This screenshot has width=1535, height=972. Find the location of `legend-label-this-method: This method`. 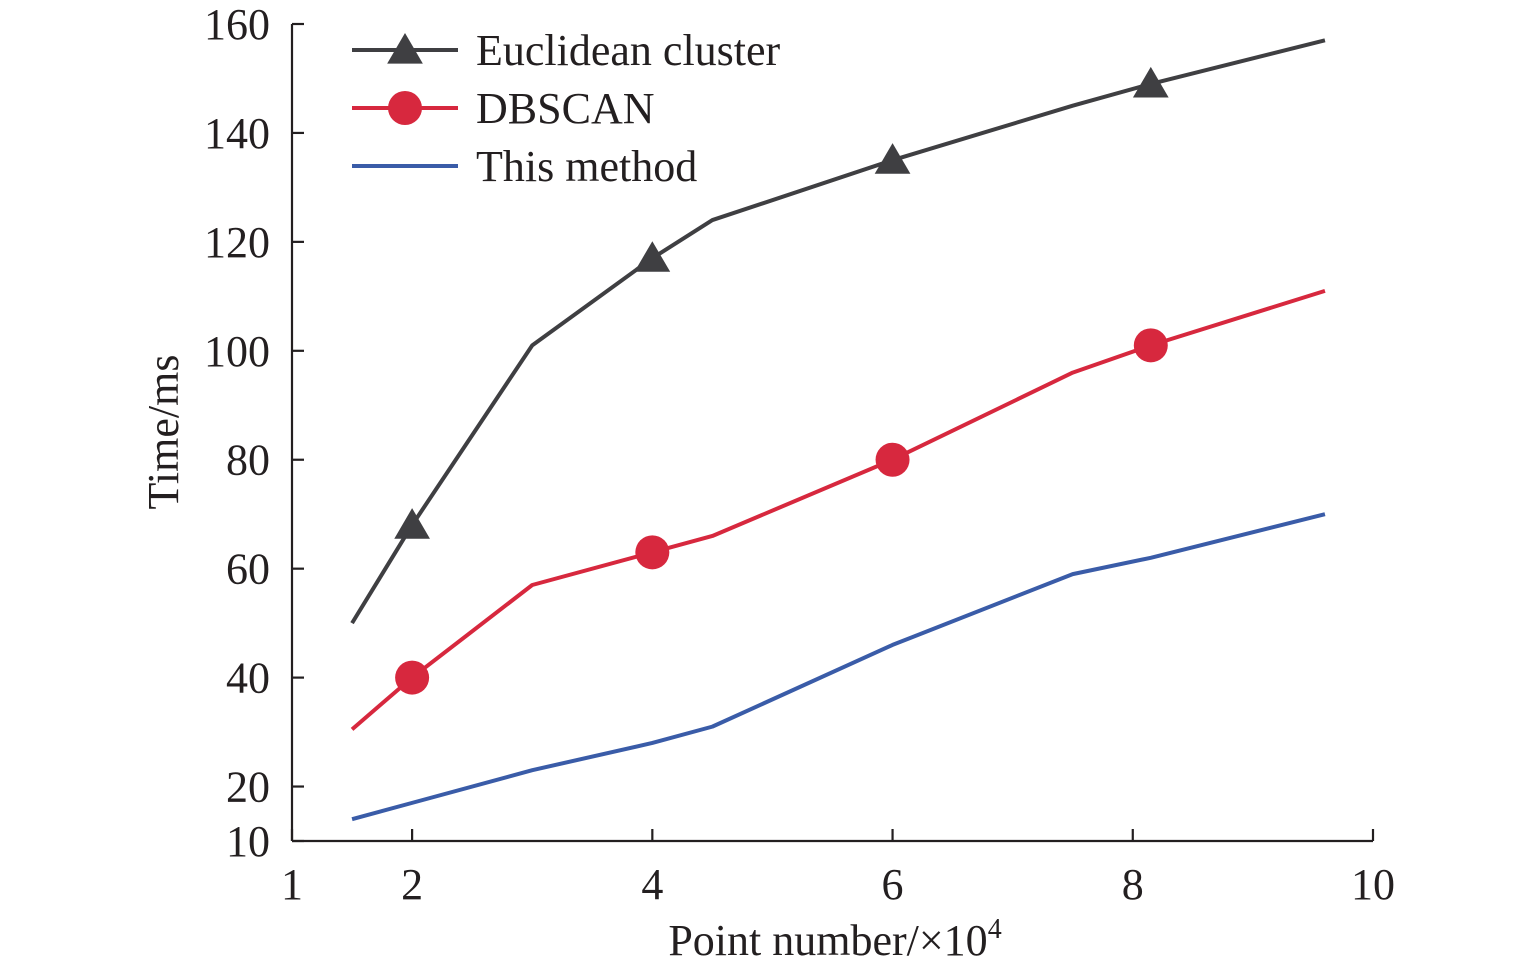

legend-label-this-method: This method is located at coordinates (586, 166).